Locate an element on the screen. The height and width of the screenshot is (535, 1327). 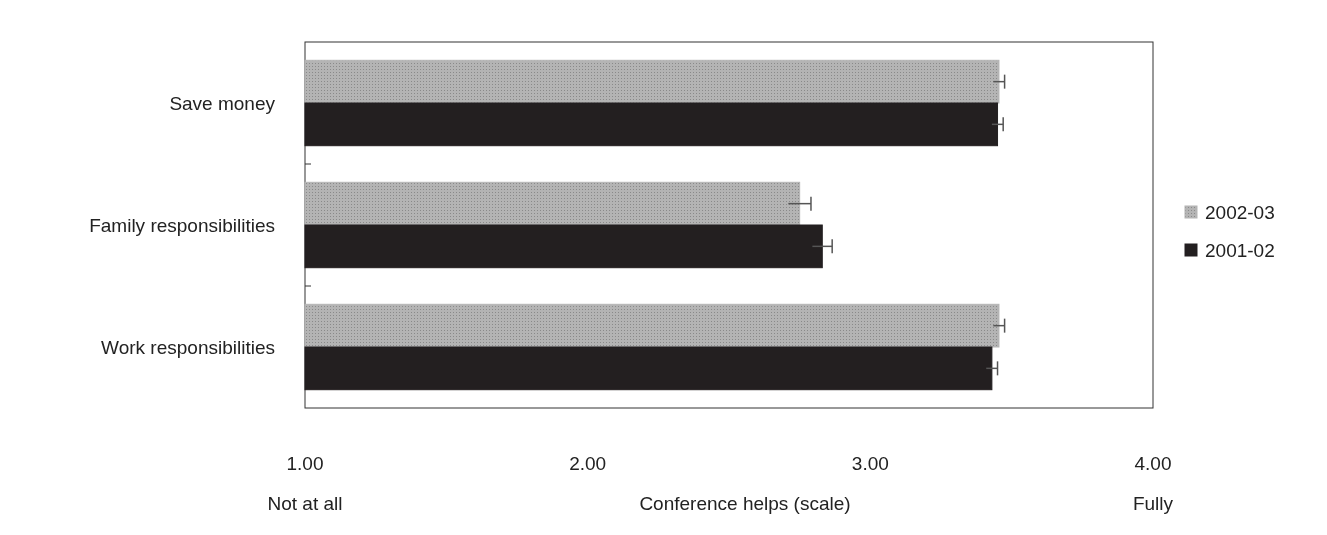
y-tick-label: Save money is located at coordinates (222, 103).